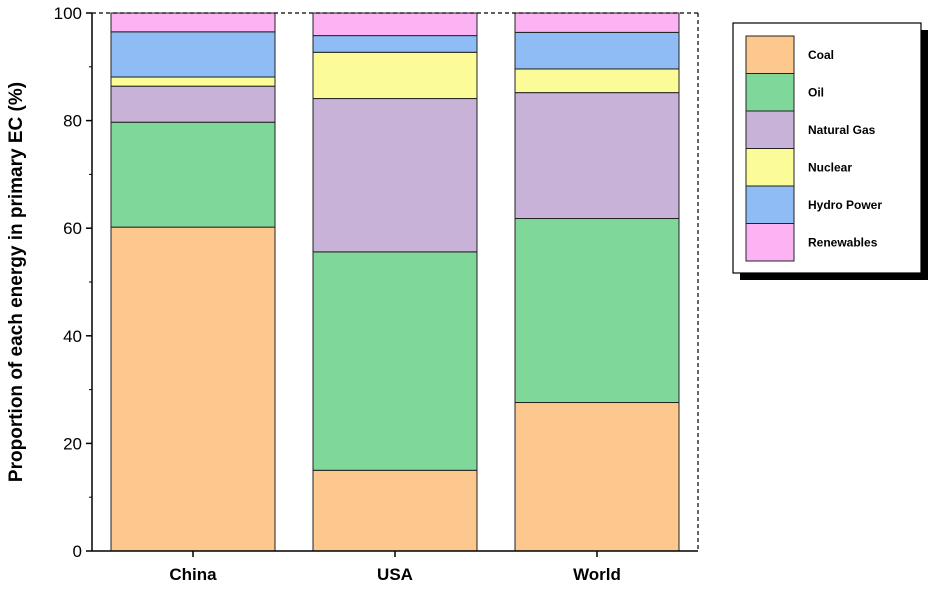 This screenshot has width=934, height=589. I want to click on y-tick-label: 20, so click(72, 443).